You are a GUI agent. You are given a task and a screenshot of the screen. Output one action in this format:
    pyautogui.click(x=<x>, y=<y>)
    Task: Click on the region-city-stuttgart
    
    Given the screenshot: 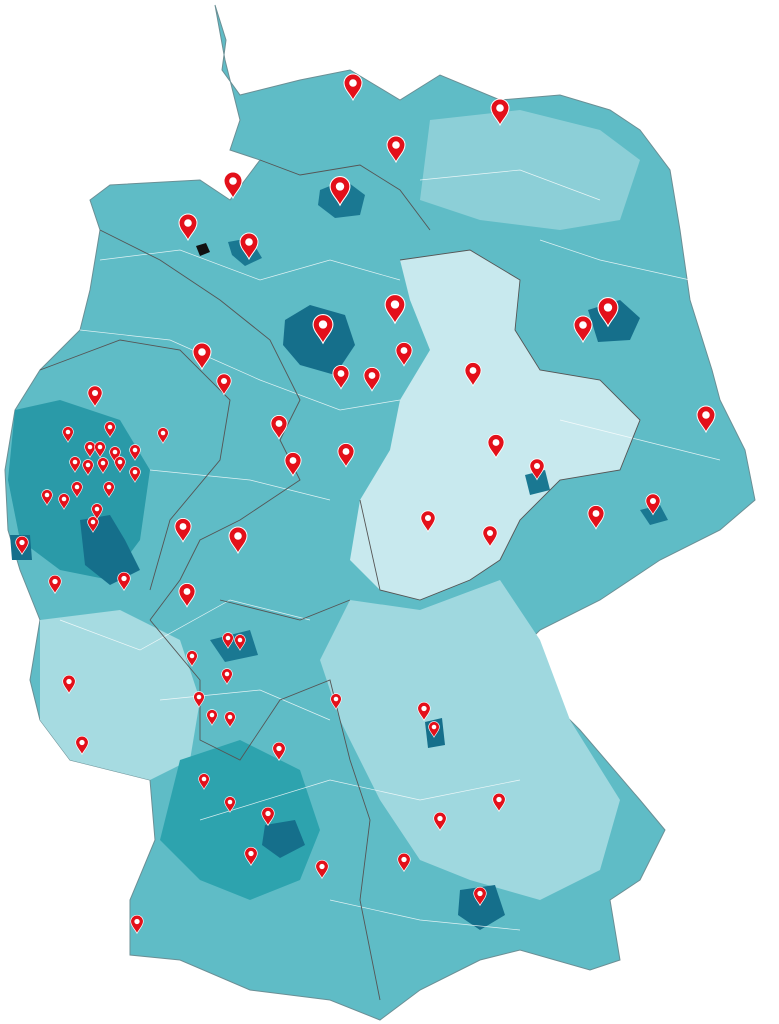 What is the action you would take?
    pyautogui.click(x=283, y=839)
    